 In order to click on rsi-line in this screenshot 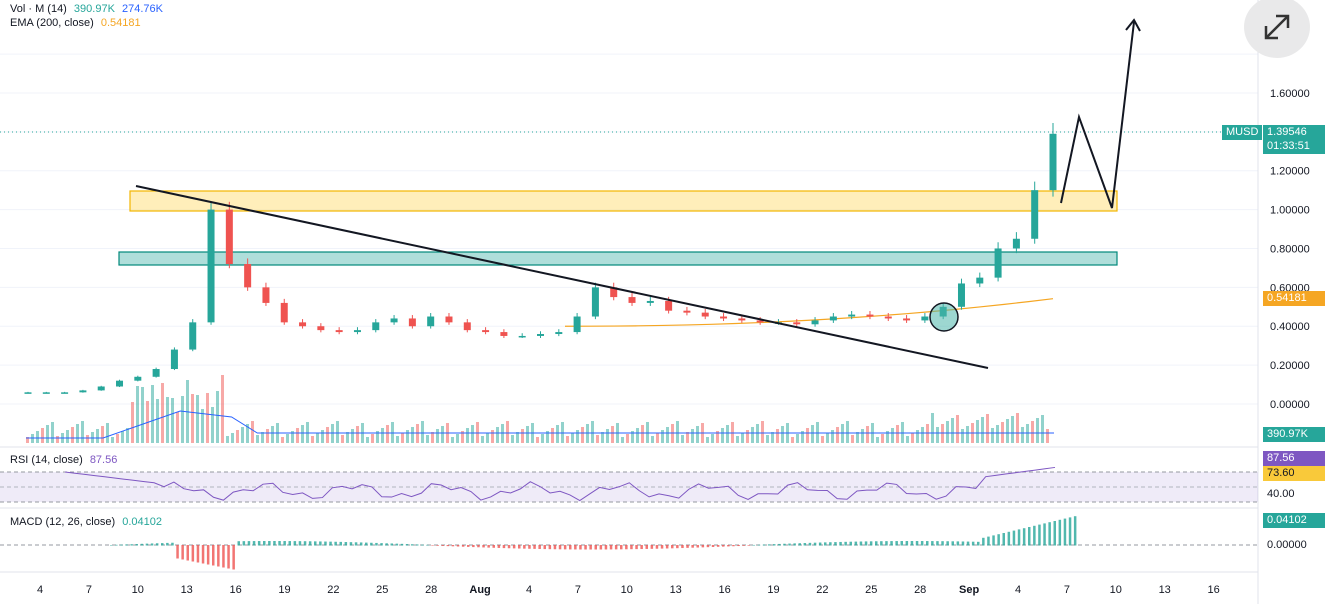, I will do `click(560, 484)`.